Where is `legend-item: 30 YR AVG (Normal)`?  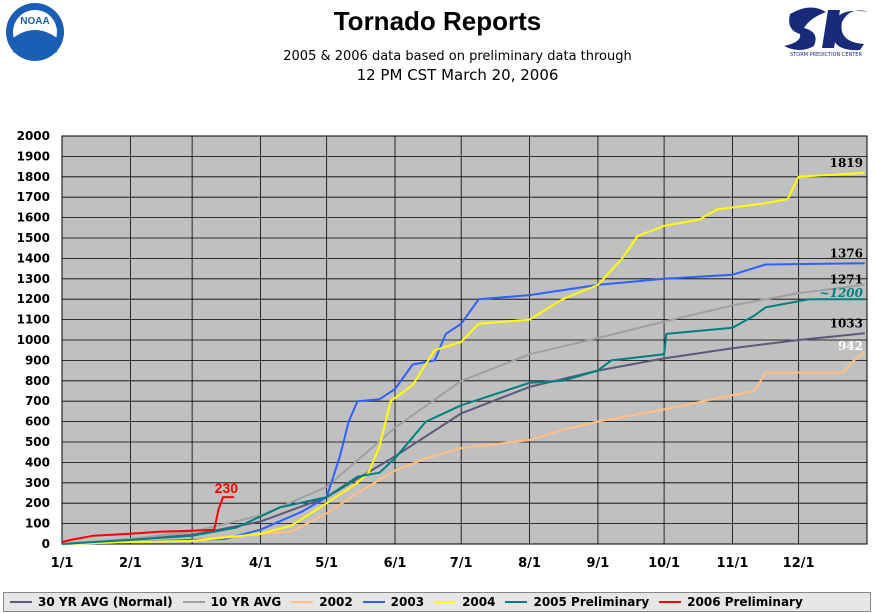 legend-item: 30 YR AVG (Normal) is located at coordinates (91, 602).